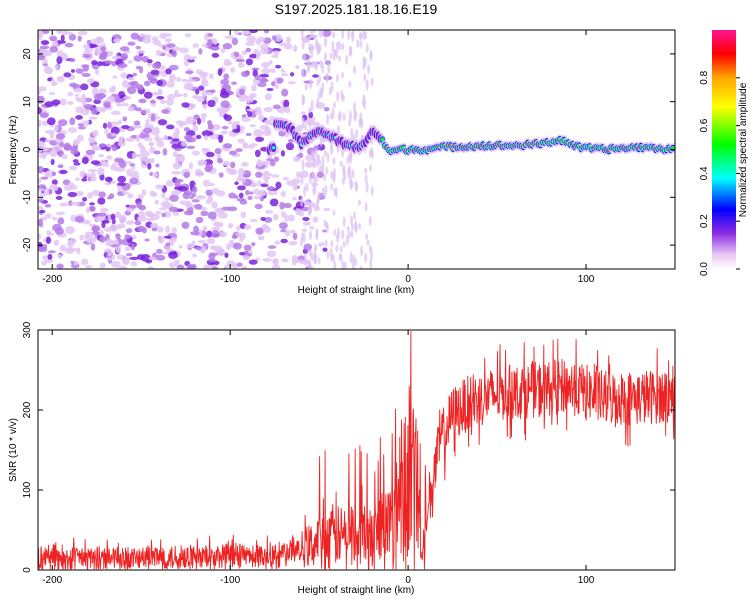 Image resolution: width=750 pixels, height=600 pixels. What do you see at coordinates (27, 329) in the screenshot?
I see `snr-y-tick-label: 300` at bounding box center [27, 329].